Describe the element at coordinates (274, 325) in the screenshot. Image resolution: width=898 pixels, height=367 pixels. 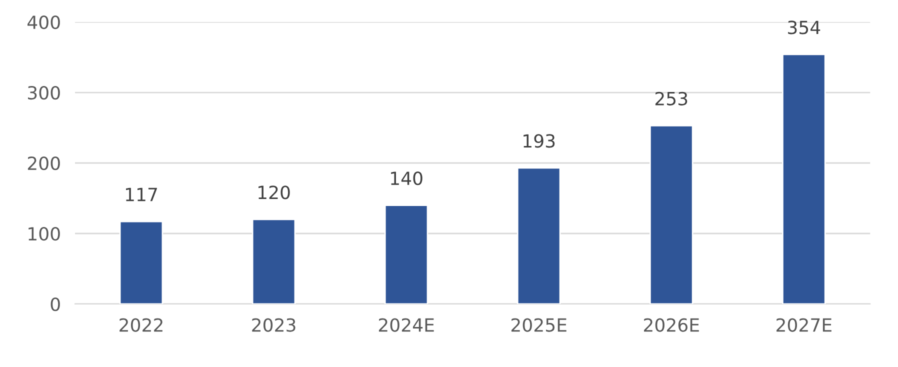
I see `x-tick-label: 2023` at that location.